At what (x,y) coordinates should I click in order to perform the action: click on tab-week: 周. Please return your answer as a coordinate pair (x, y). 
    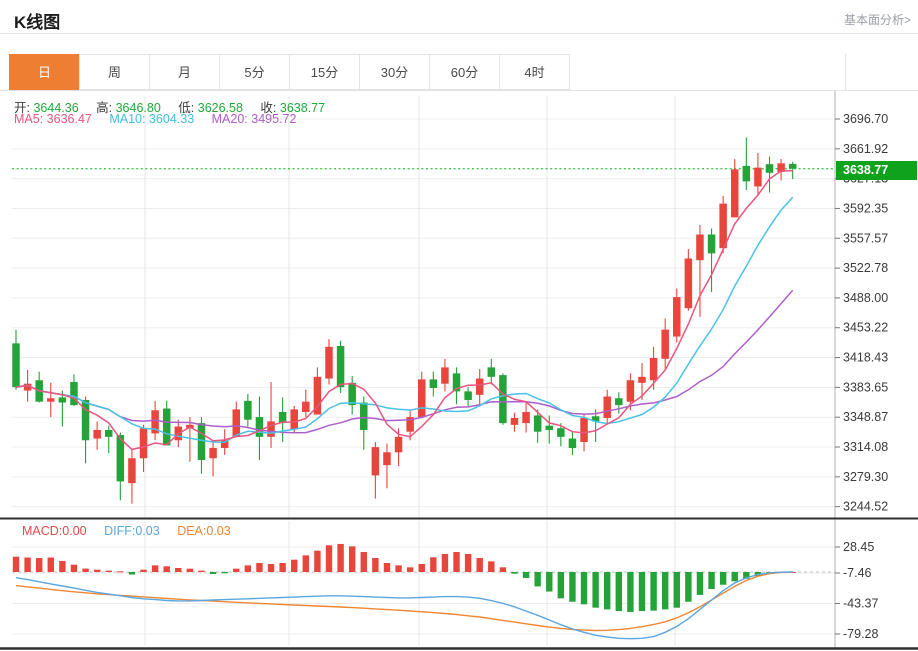
    Looking at the image, I should click on (114, 72).